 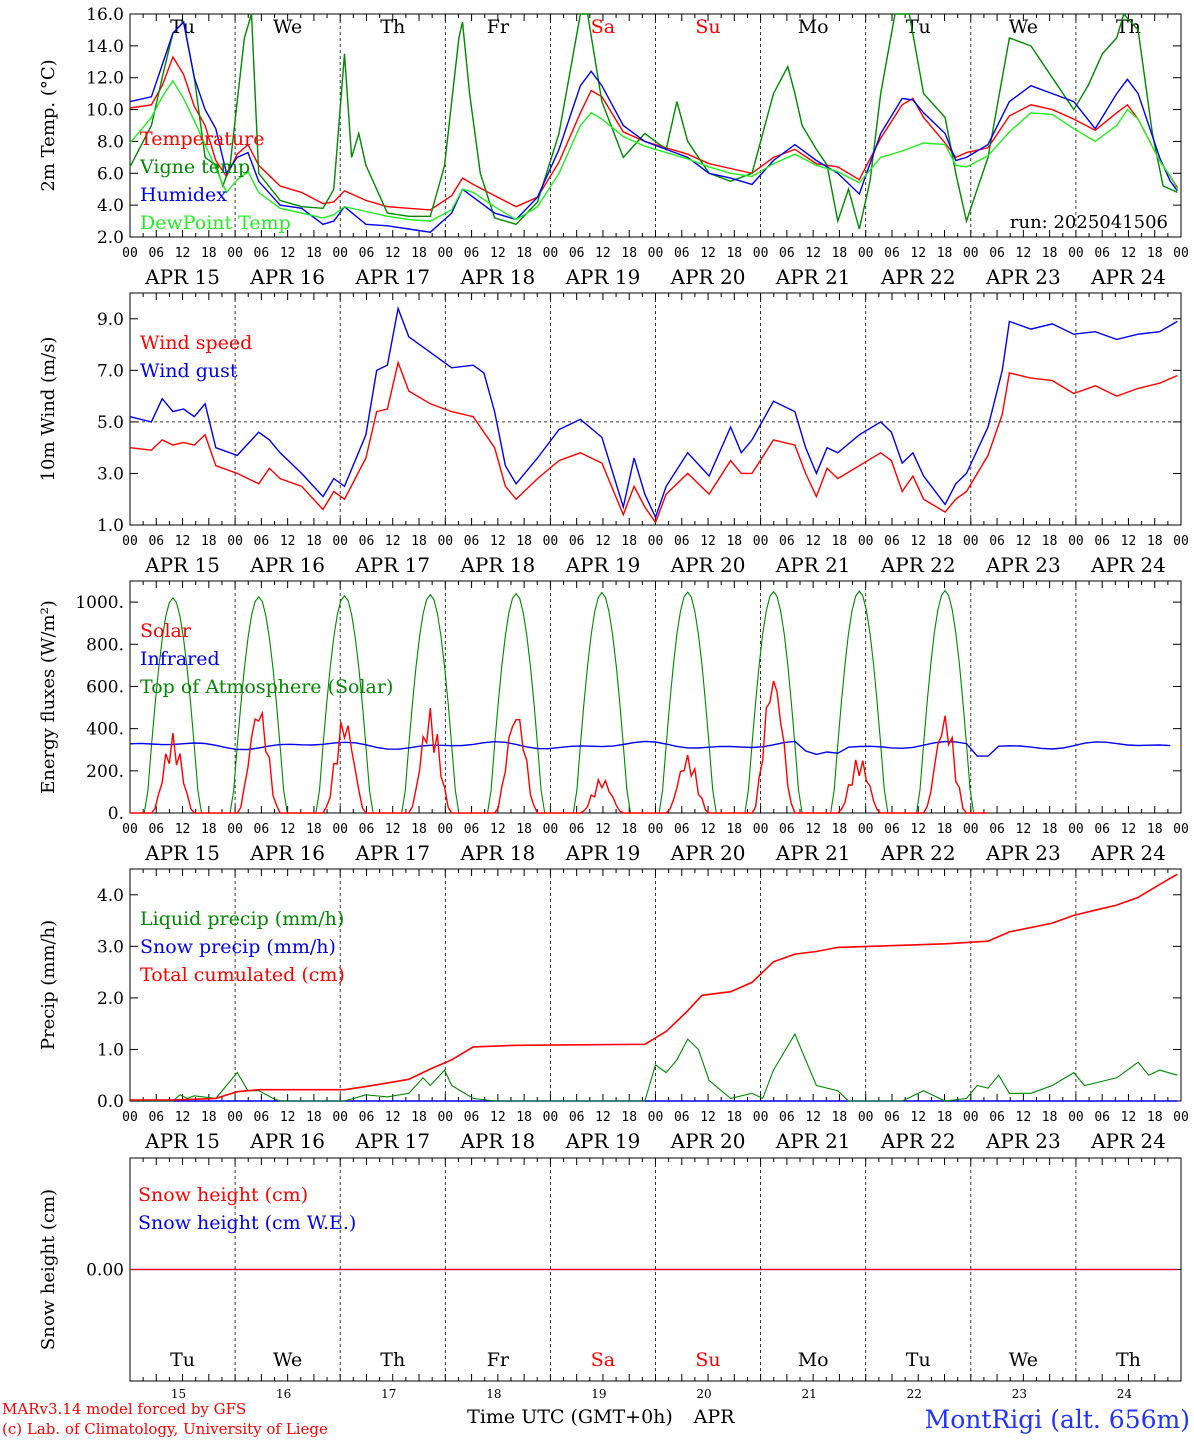 What do you see at coordinates (914, 1394) in the screenshot?
I see `day-number-label: 22` at bounding box center [914, 1394].